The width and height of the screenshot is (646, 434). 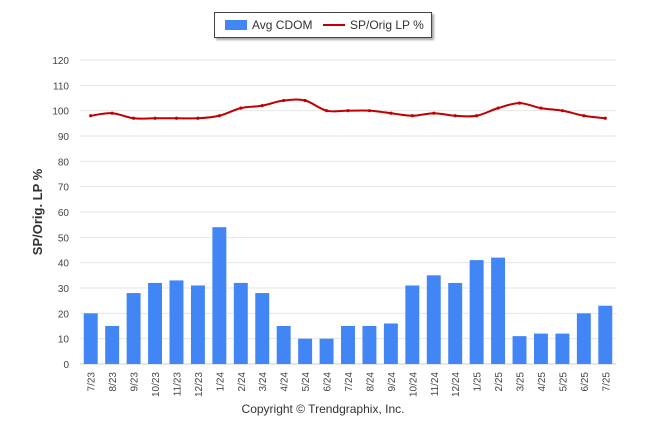 I want to click on x-tick-label: 7/24, so click(x=349, y=382).